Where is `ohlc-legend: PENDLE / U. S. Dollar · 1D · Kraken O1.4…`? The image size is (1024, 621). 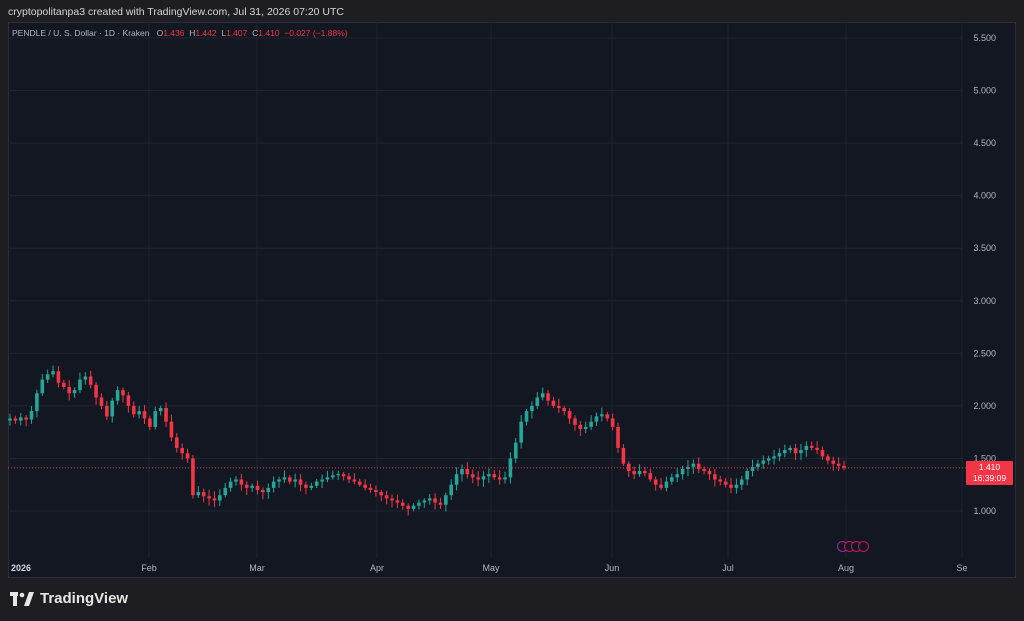
ohlc-legend: PENDLE / U. S. Dollar · 1D · Kraken O1.4… is located at coordinates (180, 33).